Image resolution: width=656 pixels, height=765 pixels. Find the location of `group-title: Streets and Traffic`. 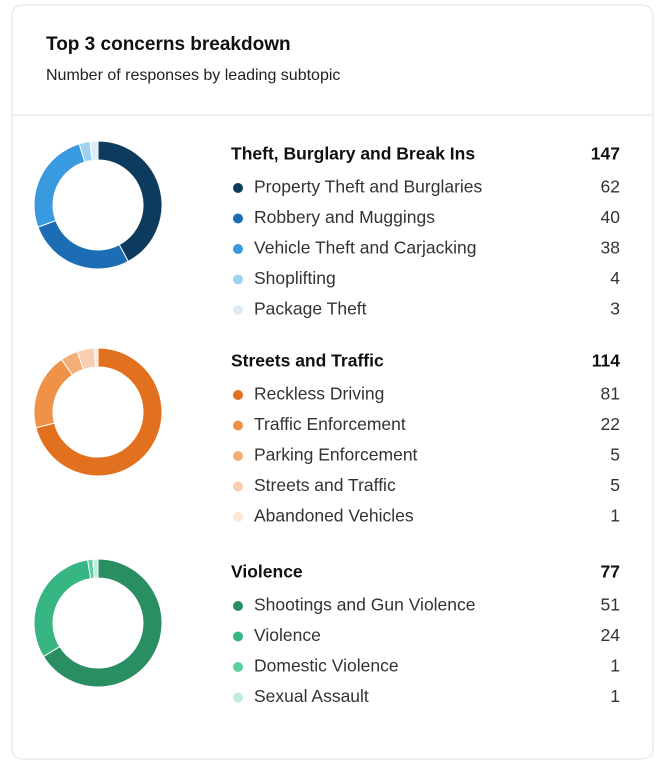

group-title: Streets and Traffic is located at coordinates (307, 361).